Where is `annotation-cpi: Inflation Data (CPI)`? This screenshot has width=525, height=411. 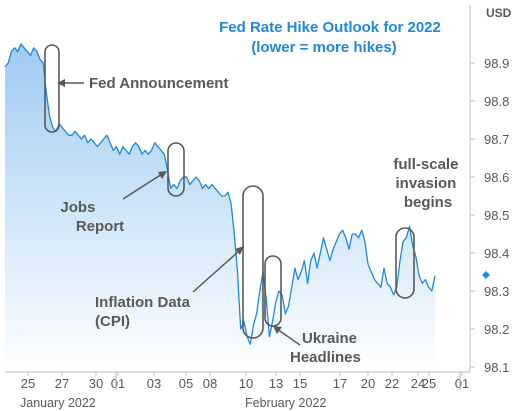
annotation-cpi: Inflation Data (CPI) is located at coordinates (144, 312).